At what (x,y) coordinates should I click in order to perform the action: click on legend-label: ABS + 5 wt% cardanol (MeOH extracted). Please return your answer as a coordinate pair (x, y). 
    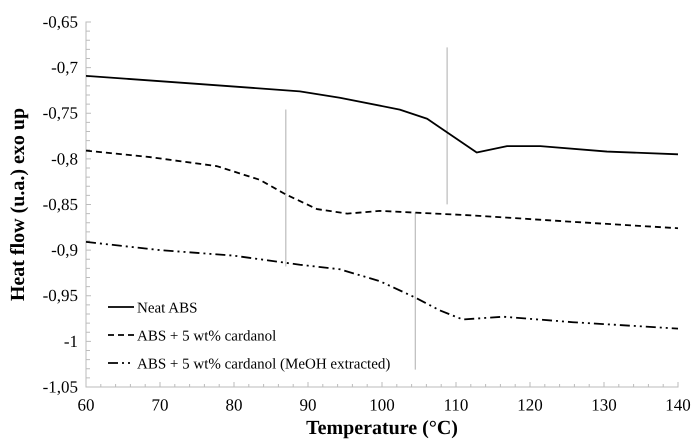
    Looking at the image, I should click on (263, 364).